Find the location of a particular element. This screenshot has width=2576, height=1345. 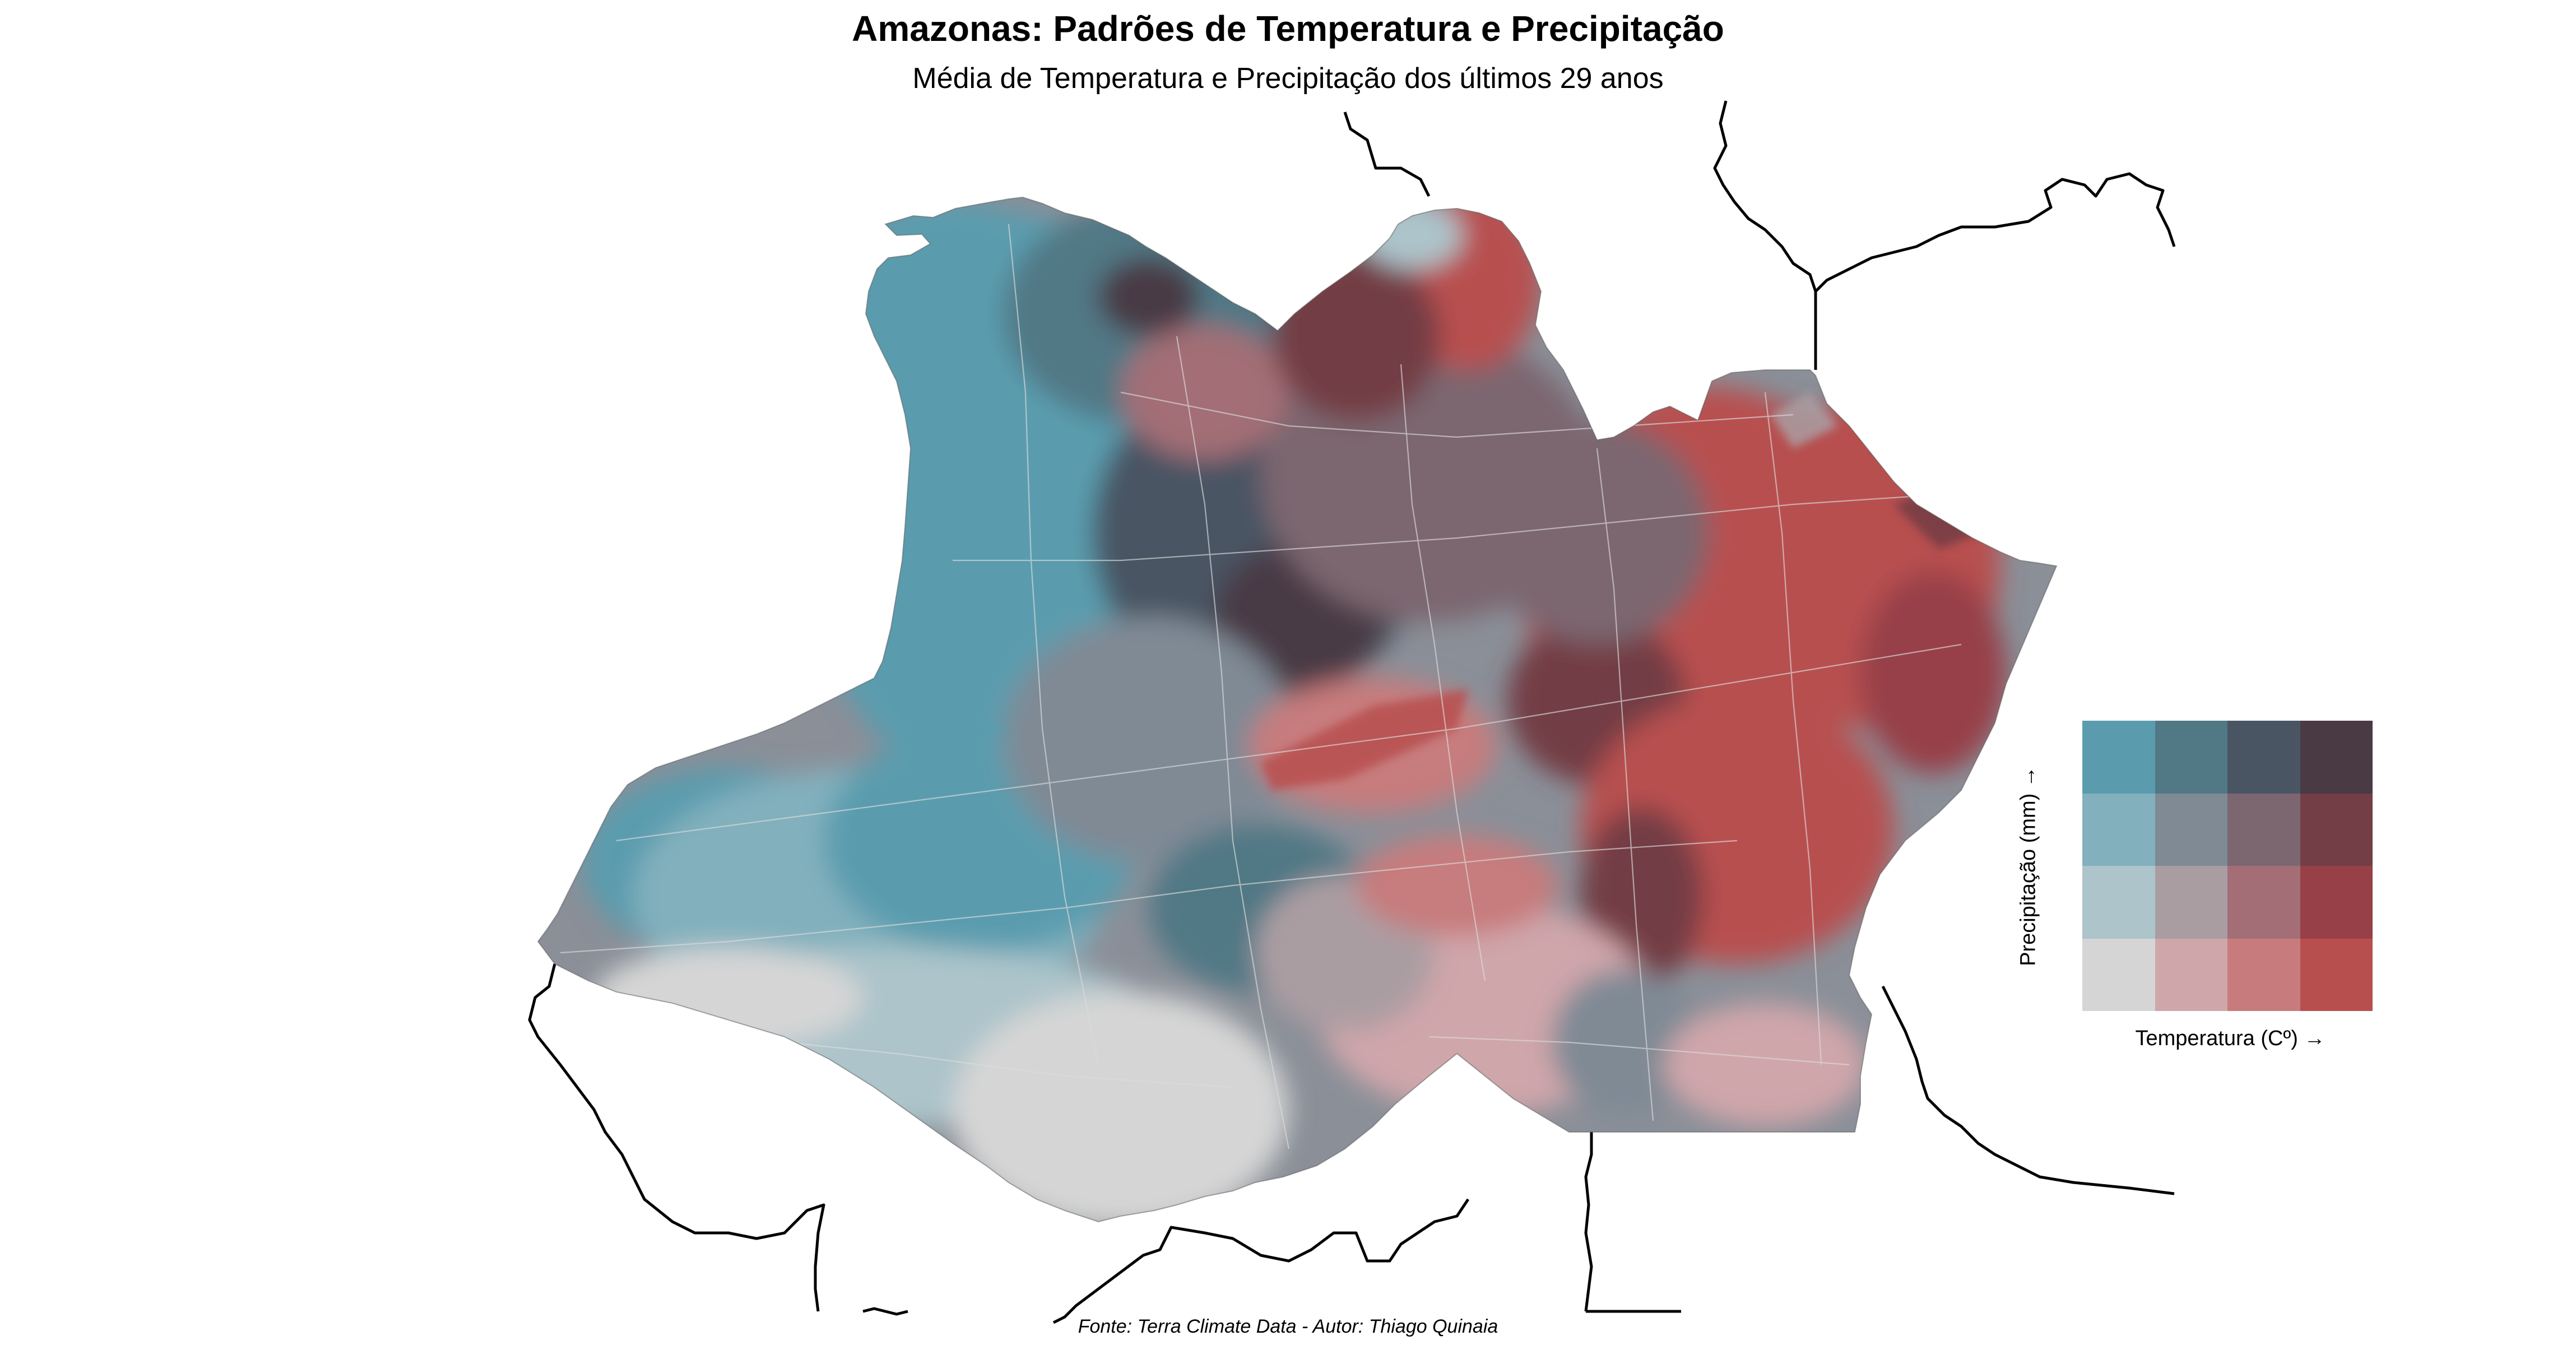

streak-teal-west is located at coordinates (953, 731).